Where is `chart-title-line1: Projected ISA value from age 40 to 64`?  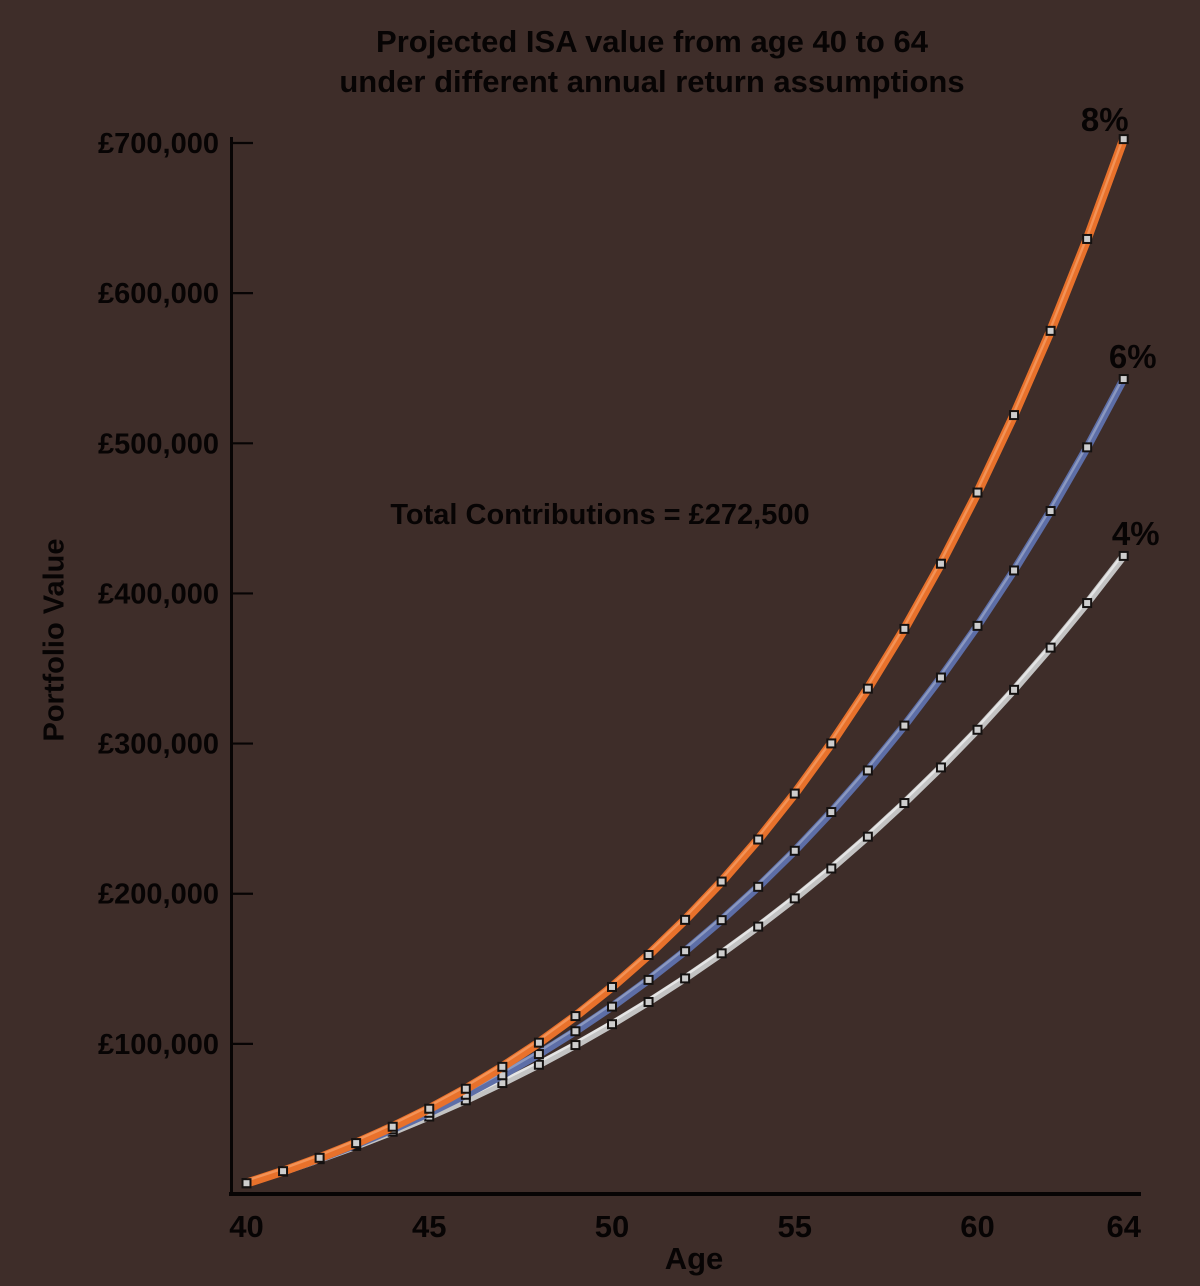 chart-title-line1: Projected ISA value from age 40 to 64 is located at coordinates (652, 41).